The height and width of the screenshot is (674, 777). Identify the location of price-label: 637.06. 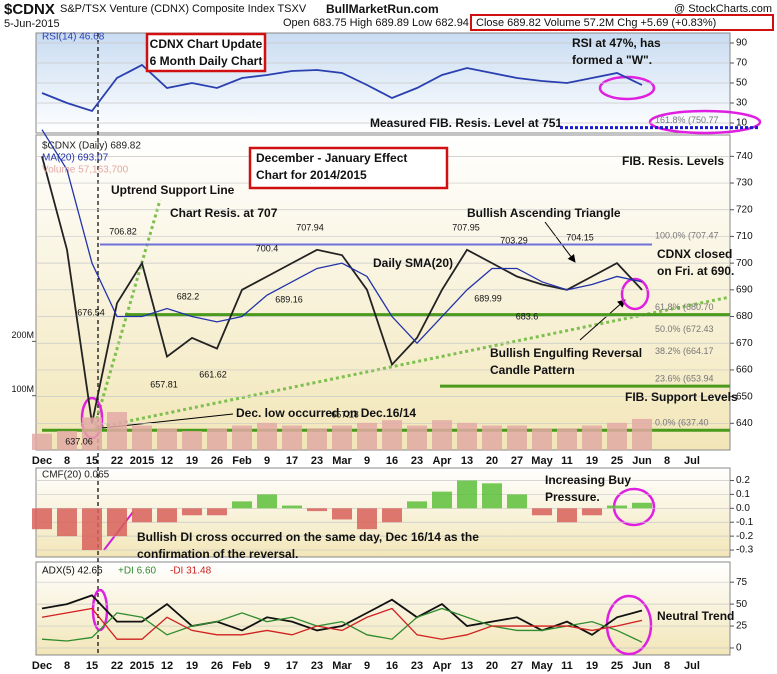
(79, 441).